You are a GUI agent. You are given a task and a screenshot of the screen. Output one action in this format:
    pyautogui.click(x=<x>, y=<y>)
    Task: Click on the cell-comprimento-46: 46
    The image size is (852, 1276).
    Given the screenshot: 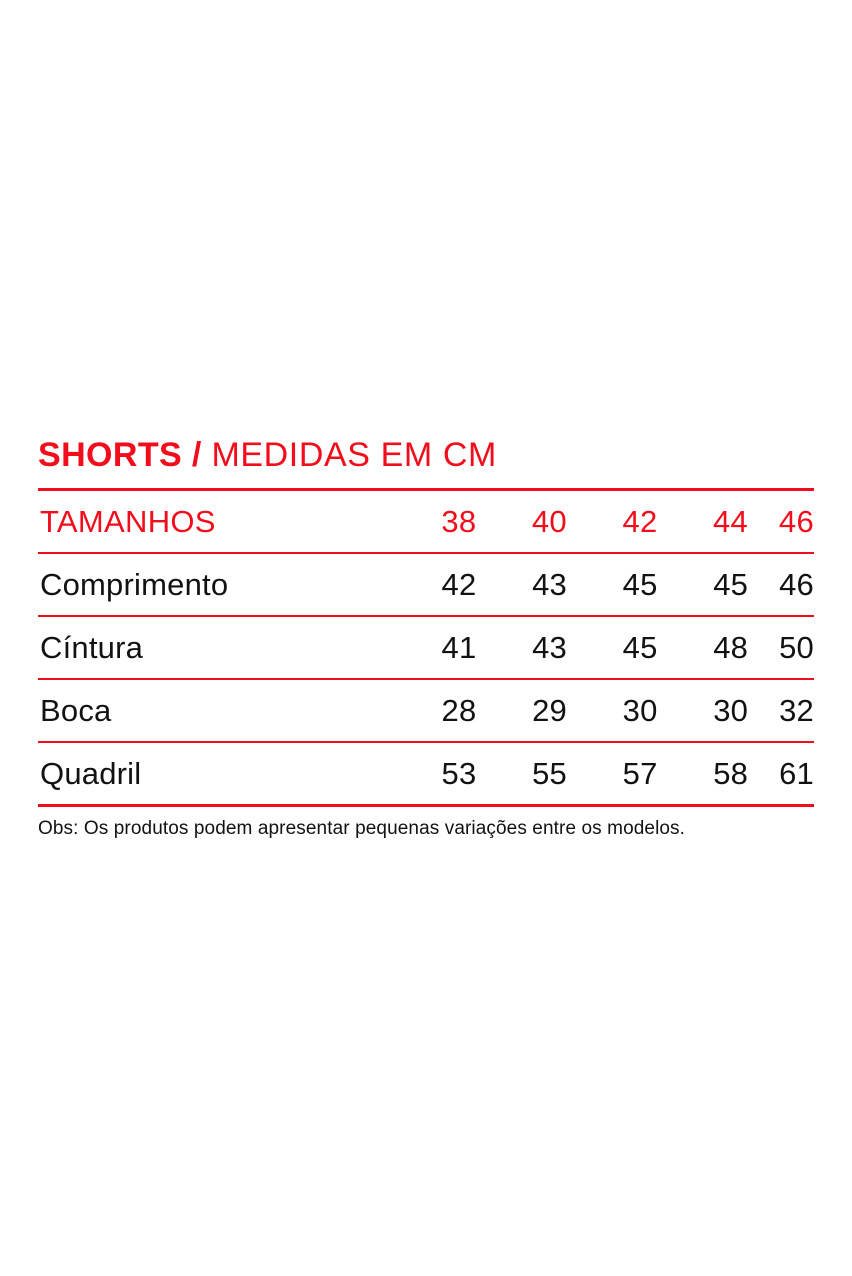 What is the action you would take?
    pyautogui.click(x=781, y=585)
    